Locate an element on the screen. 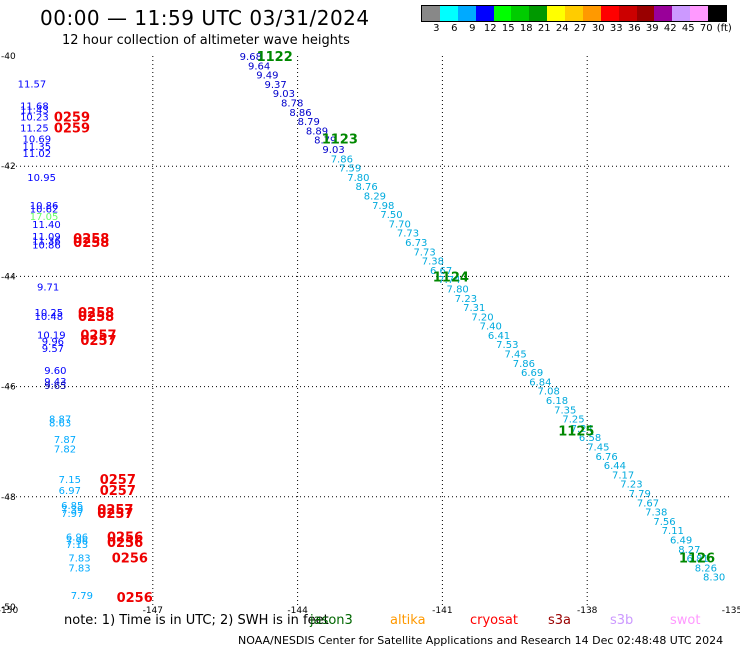  legend-label: 21 is located at coordinates (544, 28).